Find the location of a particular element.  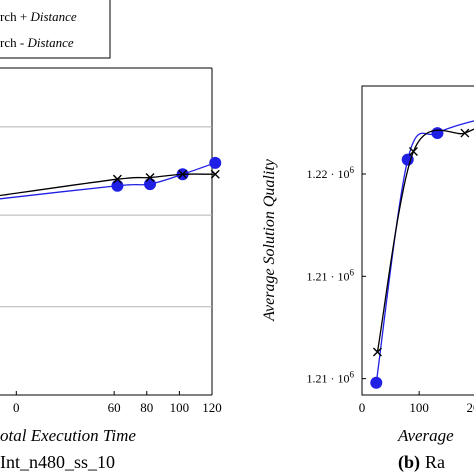

left-x-tick-label: 120 is located at coordinates (212, 407).